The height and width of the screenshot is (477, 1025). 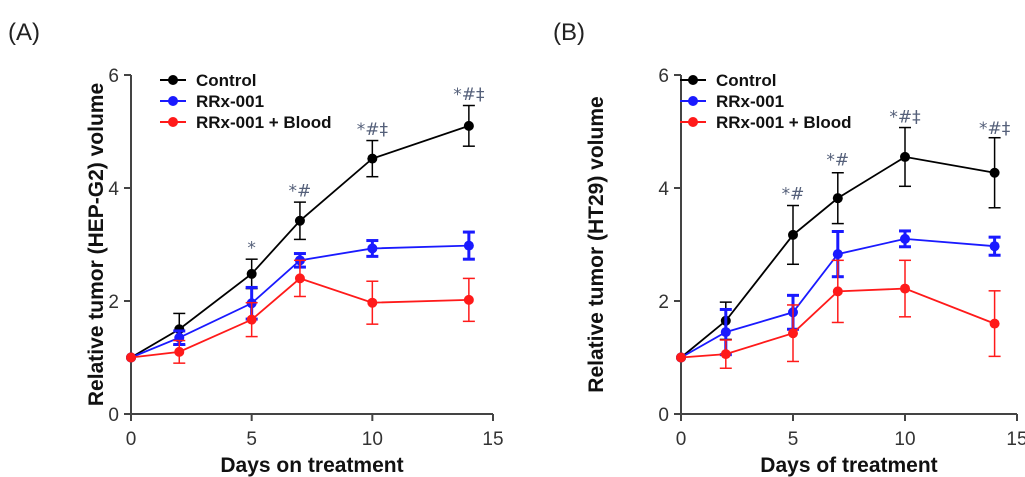 What do you see at coordinates (569, 32) in the screenshot?
I see `panel-label: (B)` at bounding box center [569, 32].